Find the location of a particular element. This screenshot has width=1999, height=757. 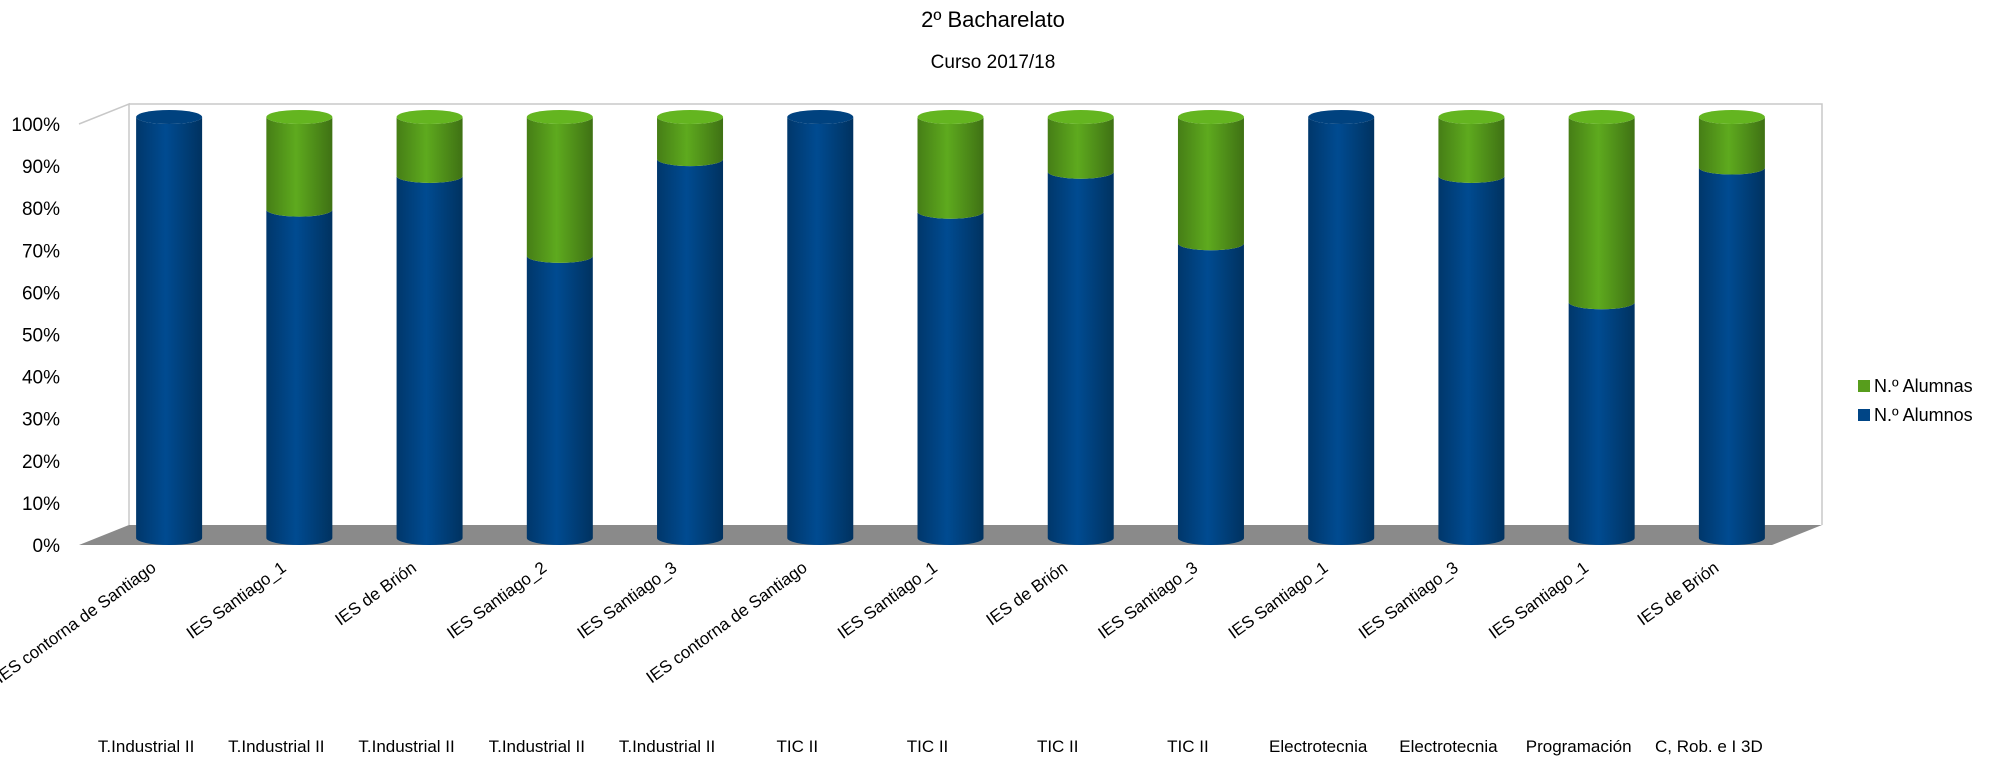

x-tick-label-subject: C, Rob. e I 3D is located at coordinates (1709, 746).